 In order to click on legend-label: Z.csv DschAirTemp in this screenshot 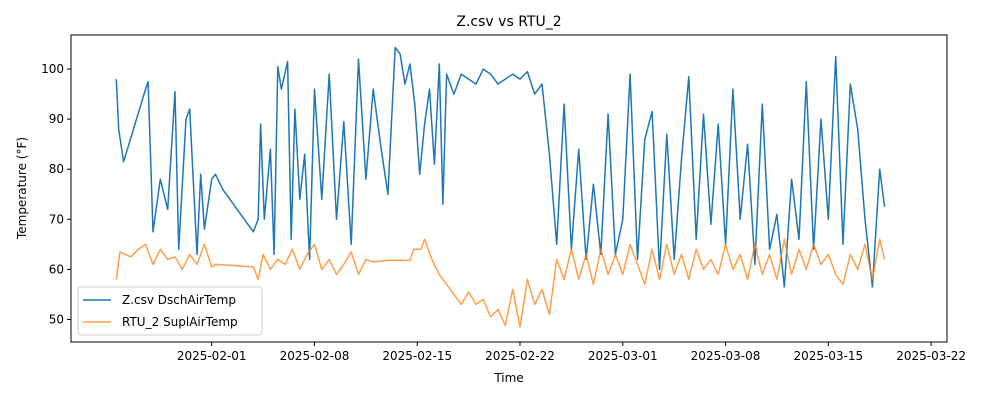, I will do `click(179, 300)`.